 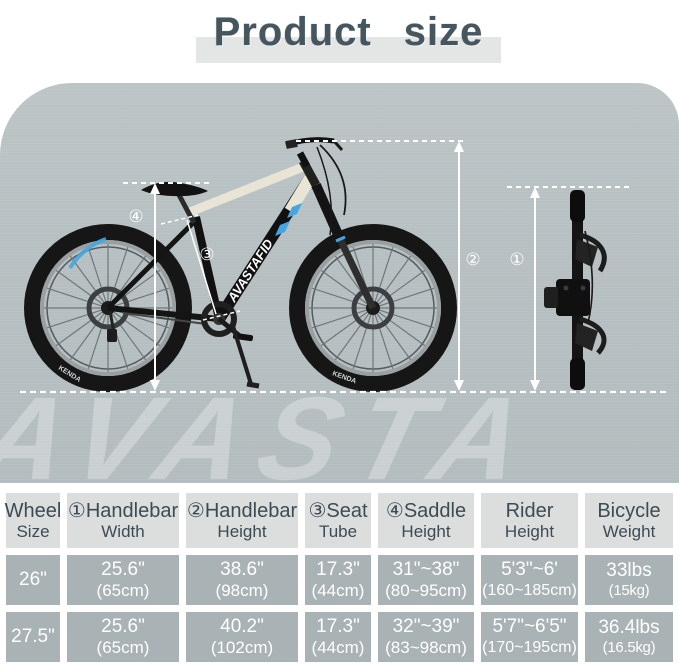 What do you see at coordinates (33, 637) in the screenshot?
I see `table-cell-r1-c0: 27.5"` at bounding box center [33, 637].